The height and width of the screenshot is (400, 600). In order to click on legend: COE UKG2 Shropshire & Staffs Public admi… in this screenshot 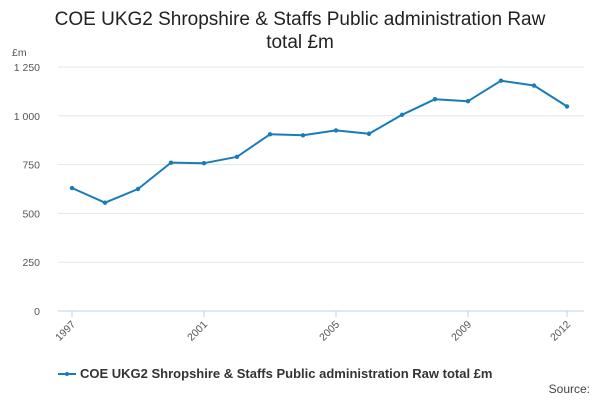, I will do `click(275, 373)`.